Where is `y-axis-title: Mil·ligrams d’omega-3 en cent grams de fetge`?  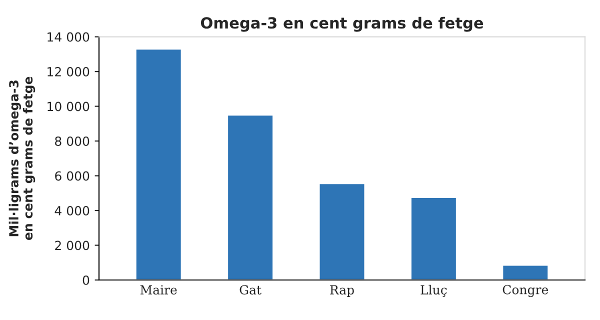 y-axis-title: Mil·ligrams d’omega-3 en cent grams de fetge is located at coordinates (22, 158).